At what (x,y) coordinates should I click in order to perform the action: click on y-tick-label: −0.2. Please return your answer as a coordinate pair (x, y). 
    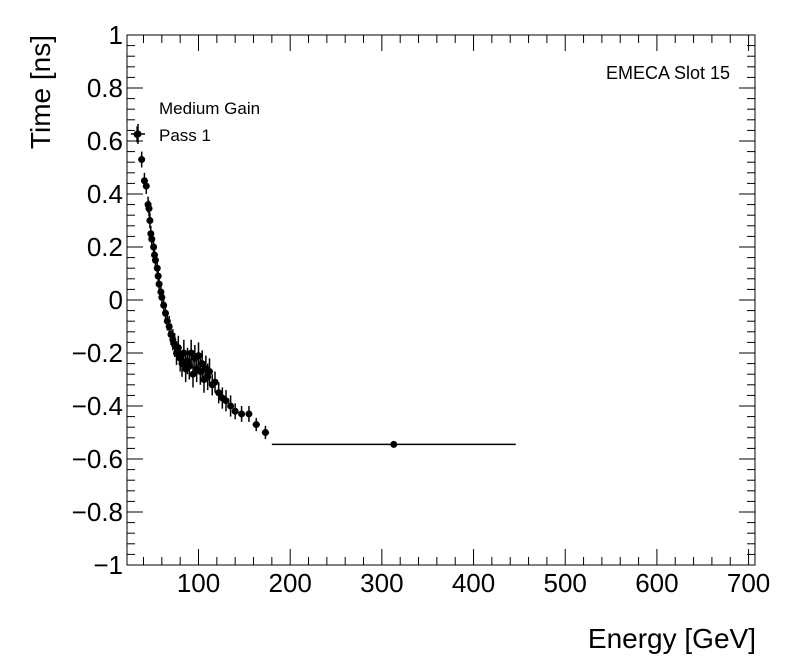
    Looking at the image, I should click on (97, 353).